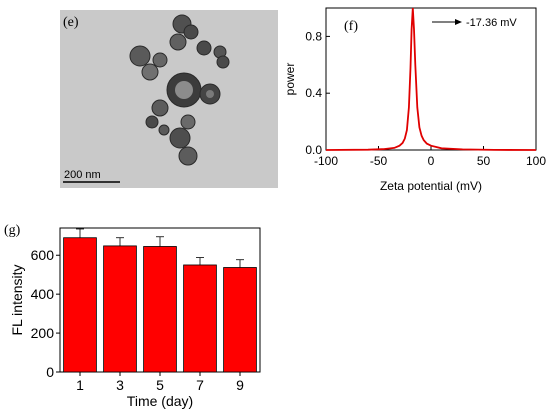  I want to click on zeta-x-tick-label: 50, so click(484, 161).